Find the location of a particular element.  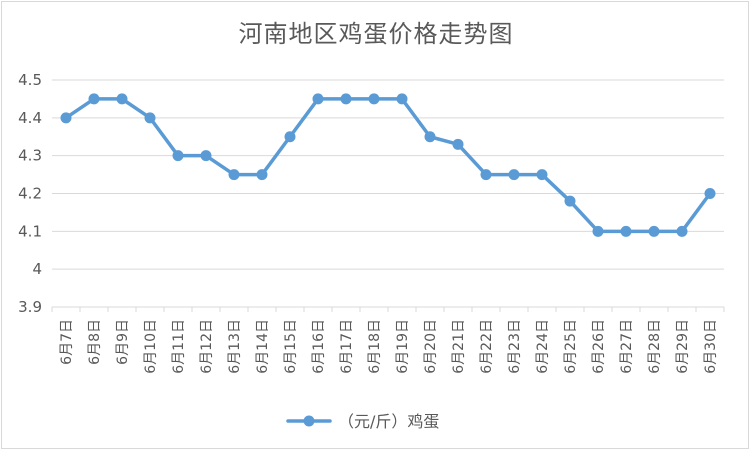

x-tick-label: 6月28日 is located at coordinates (655, 346).